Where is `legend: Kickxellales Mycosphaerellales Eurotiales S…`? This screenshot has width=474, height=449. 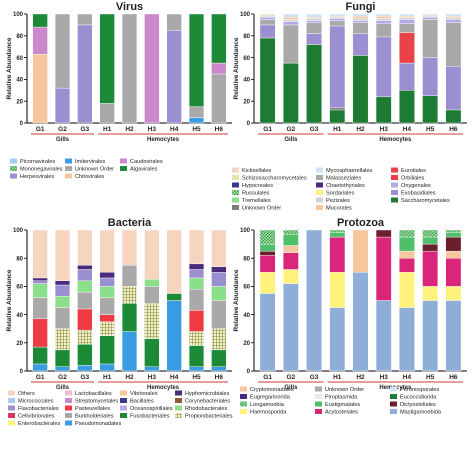 legend: Kickxellales Mycosphaerellales Eurotiales S… is located at coordinates (341, 189).